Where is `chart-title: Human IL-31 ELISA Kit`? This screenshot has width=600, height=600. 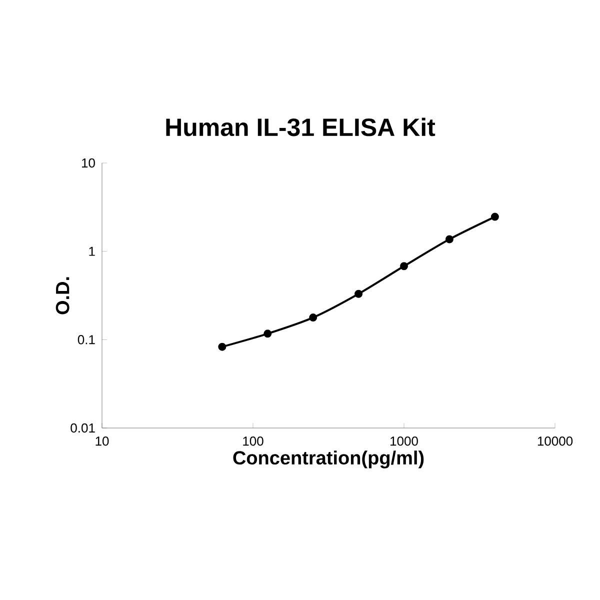 chart-title: Human IL-31 ELISA Kit is located at coordinates (301, 127).